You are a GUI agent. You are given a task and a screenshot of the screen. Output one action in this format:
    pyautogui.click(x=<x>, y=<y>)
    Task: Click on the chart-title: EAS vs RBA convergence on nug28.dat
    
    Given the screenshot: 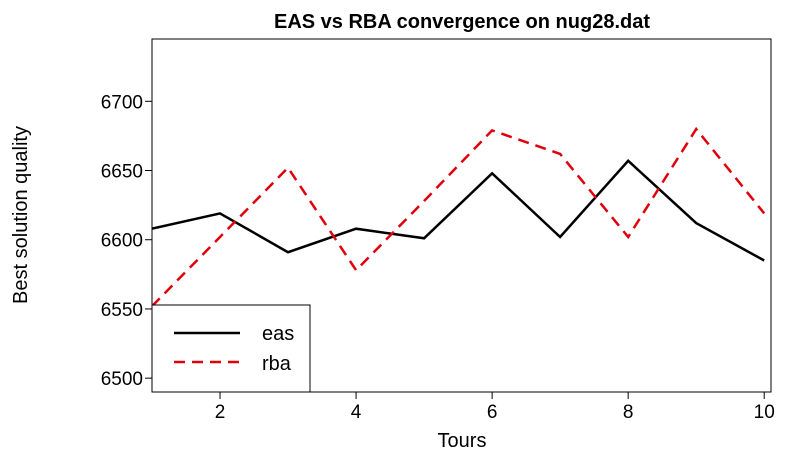 What is the action you would take?
    pyautogui.click(x=462, y=22)
    